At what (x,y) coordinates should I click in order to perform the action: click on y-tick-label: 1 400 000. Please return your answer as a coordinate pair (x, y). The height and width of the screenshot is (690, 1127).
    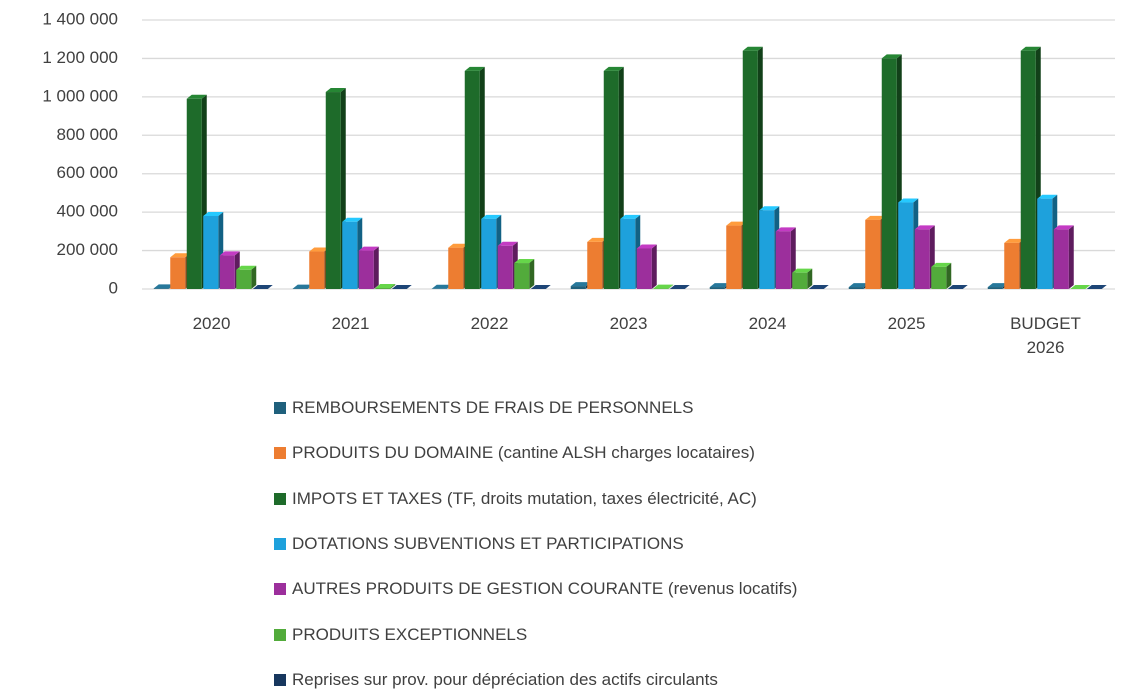
    Looking at the image, I should click on (80, 18).